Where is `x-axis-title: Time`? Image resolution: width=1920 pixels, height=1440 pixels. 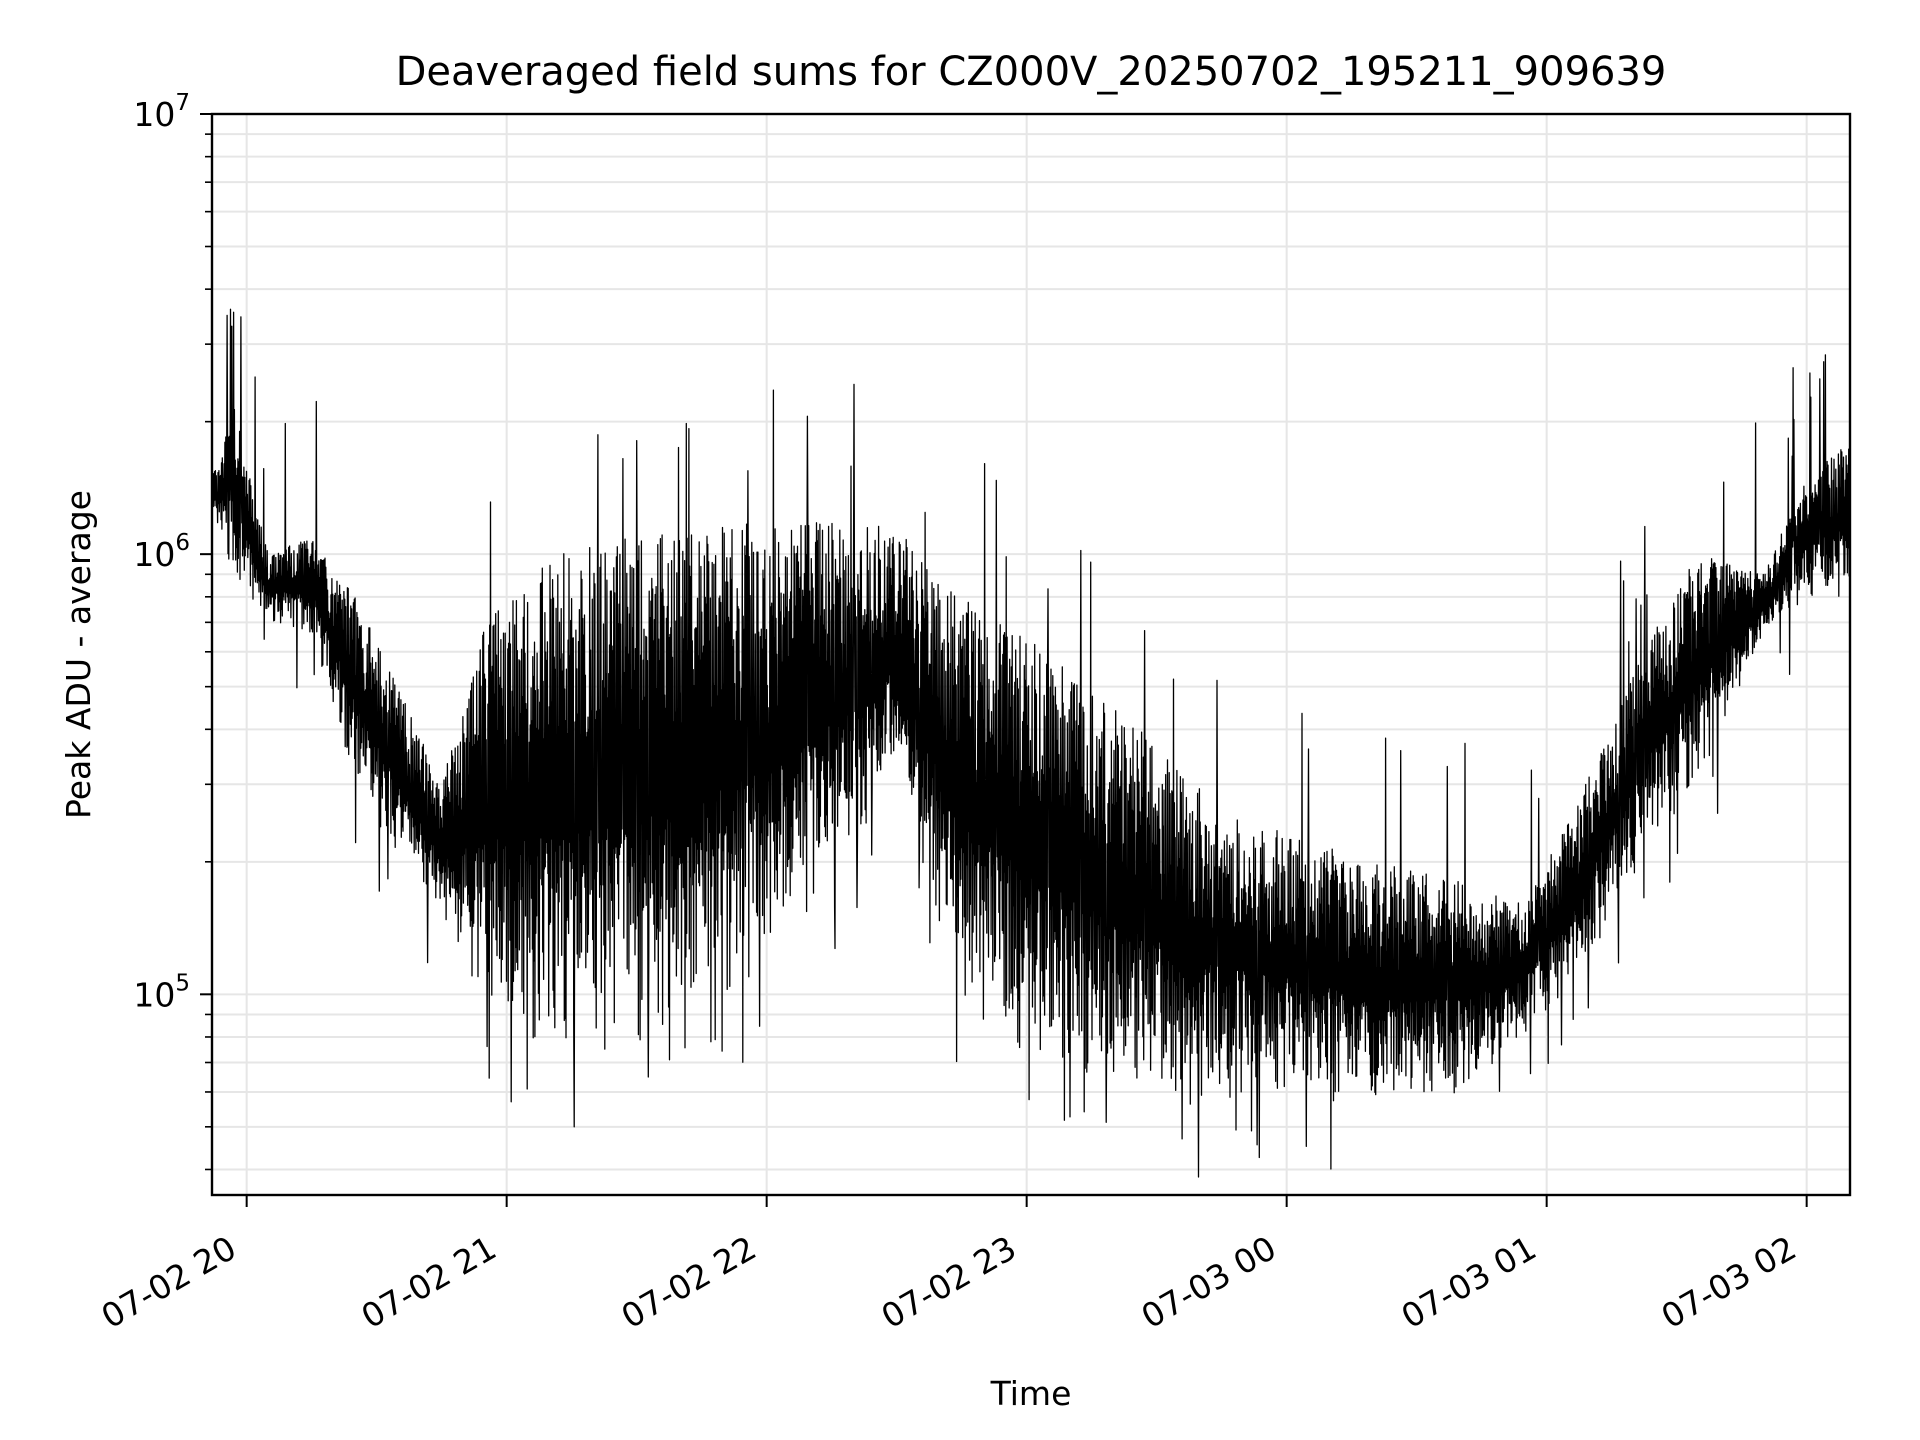
x-axis-title: Time is located at coordinates (1031, 1393).